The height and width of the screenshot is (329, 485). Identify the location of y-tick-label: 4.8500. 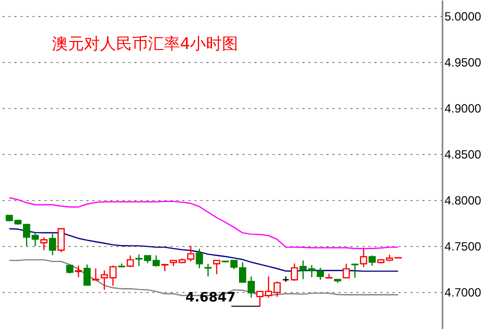
(463, 155).